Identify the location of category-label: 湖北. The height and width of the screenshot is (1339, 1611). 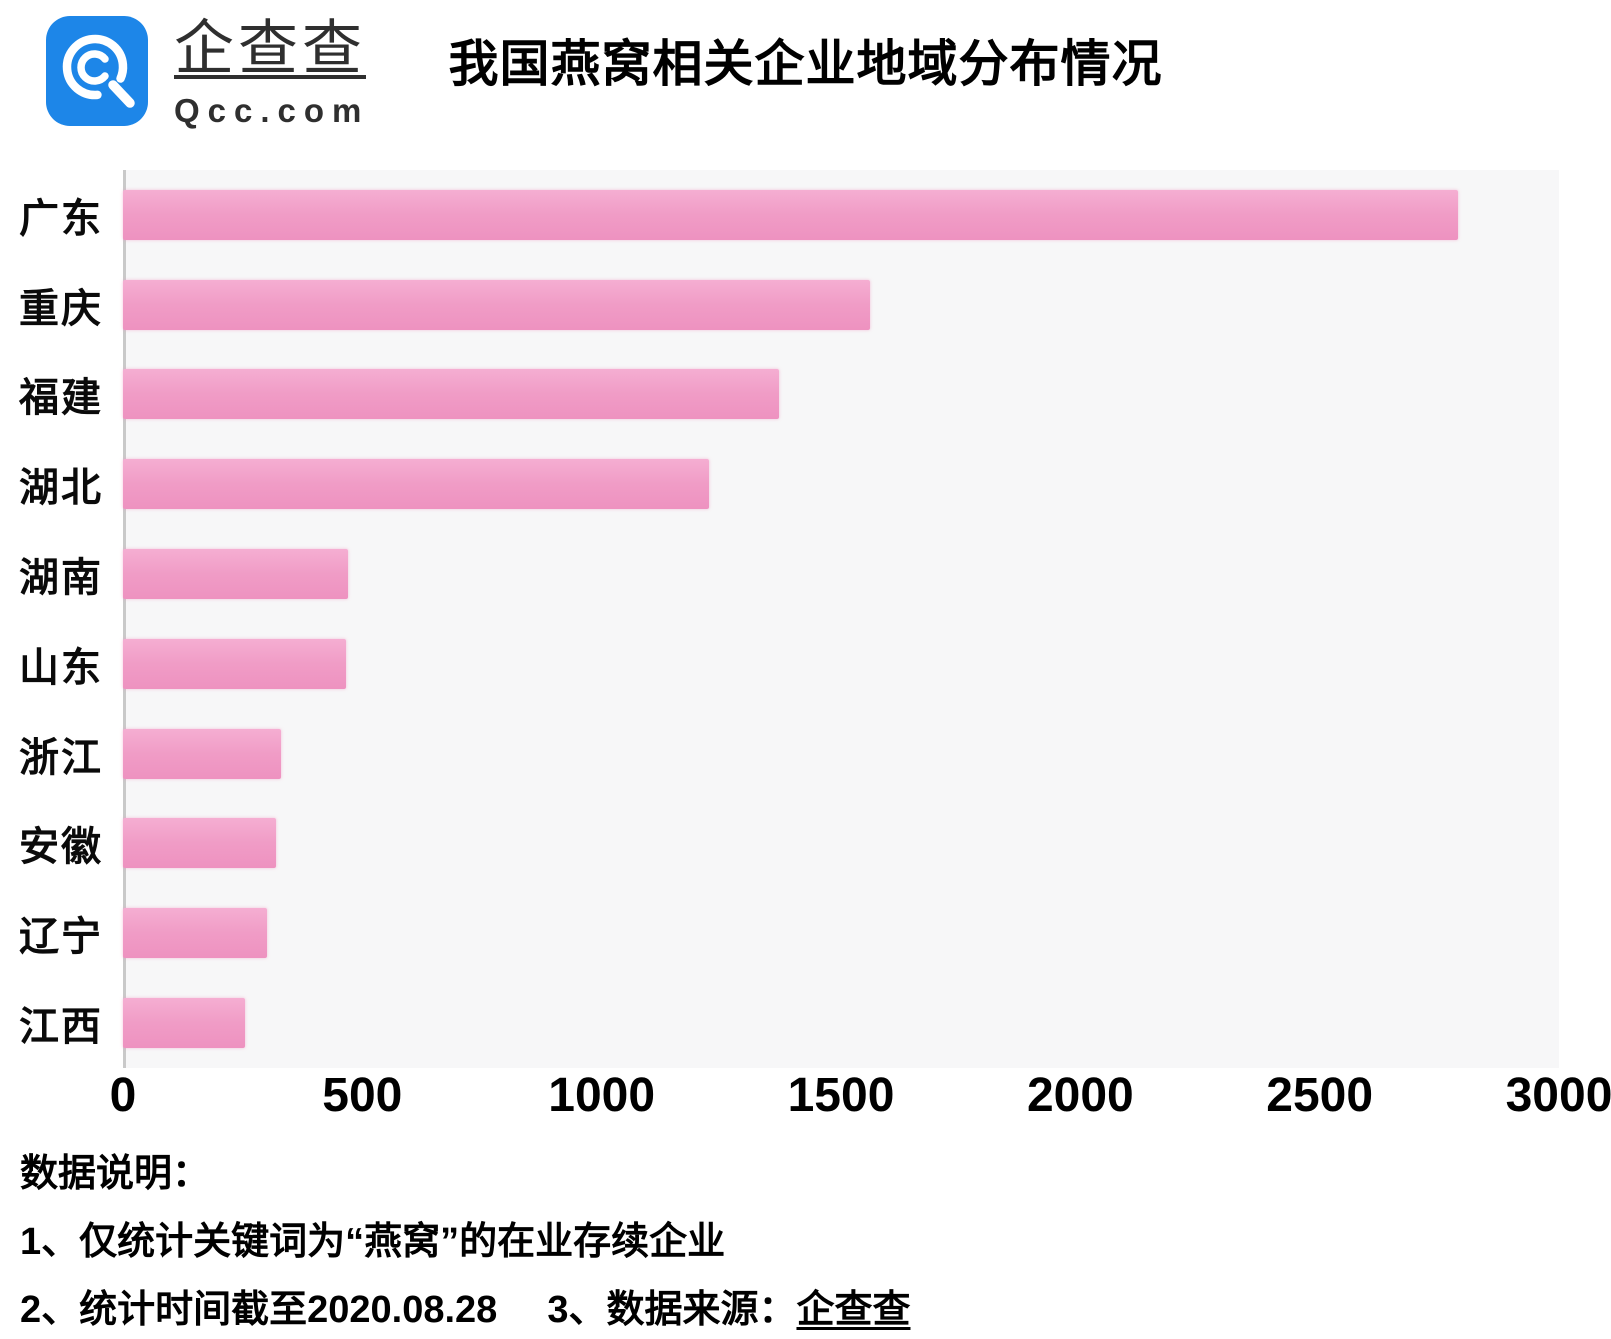
(61, 488).